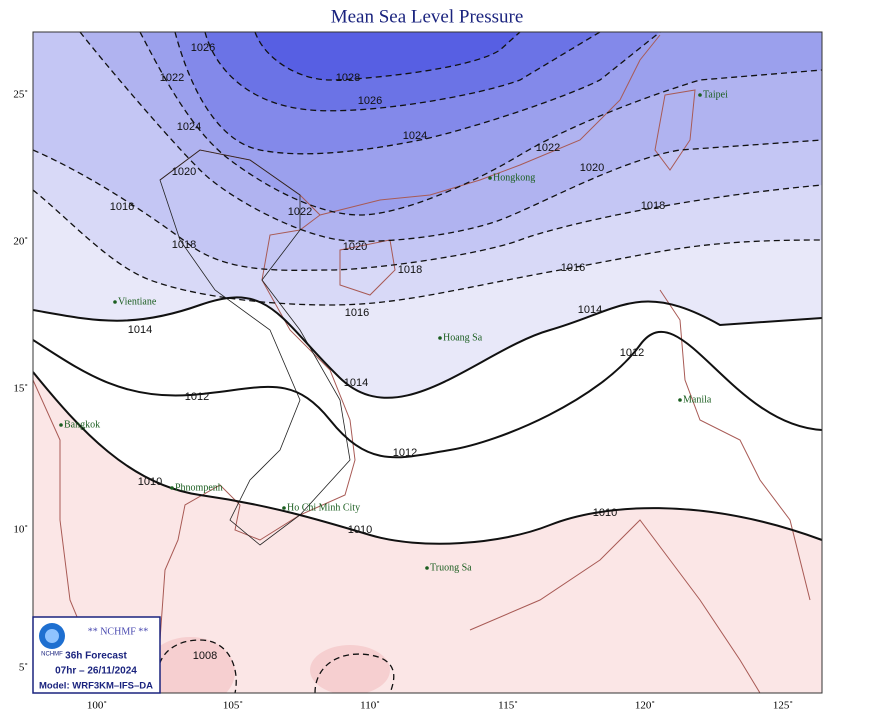 The width and height of the screenshot is (883, 718). I want to click on agency: ** NCHMF **, so click(118, 631).